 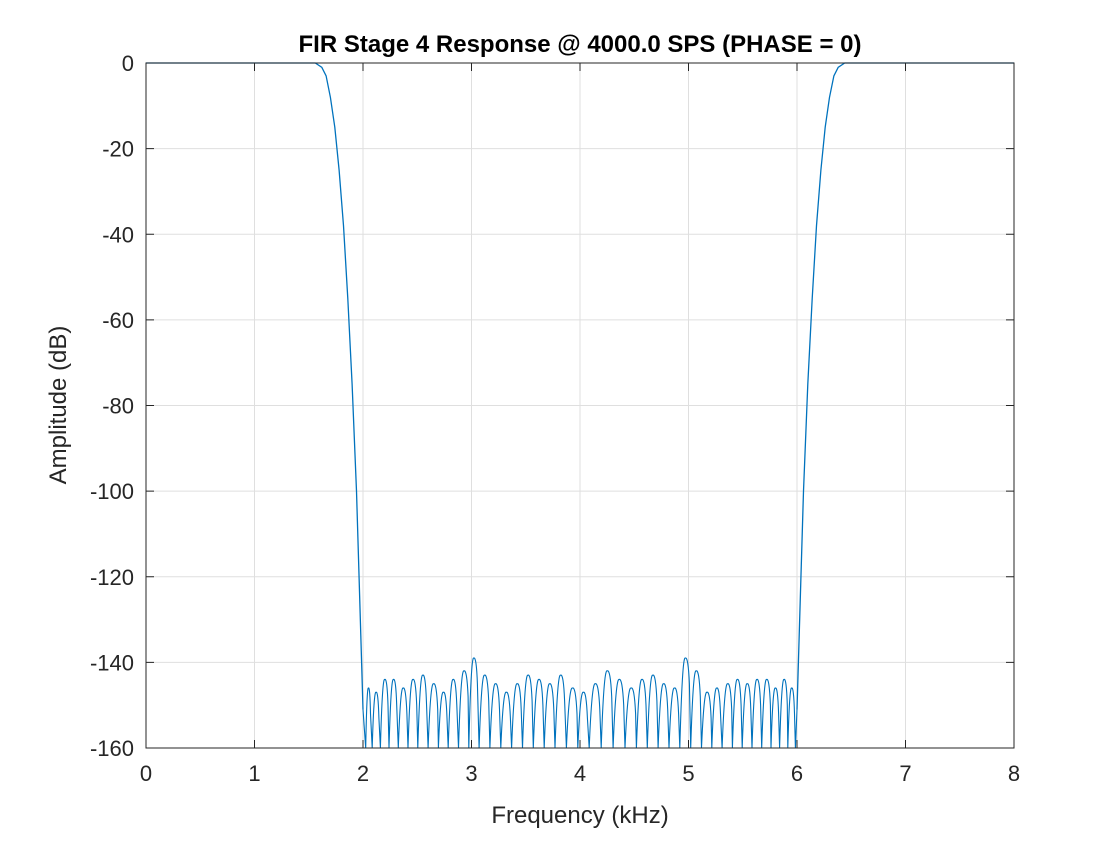 What do you see at coordinates (254, 773) in the screenshot?
I see `x-tick-label: 1` at bounding box center [254, 773].